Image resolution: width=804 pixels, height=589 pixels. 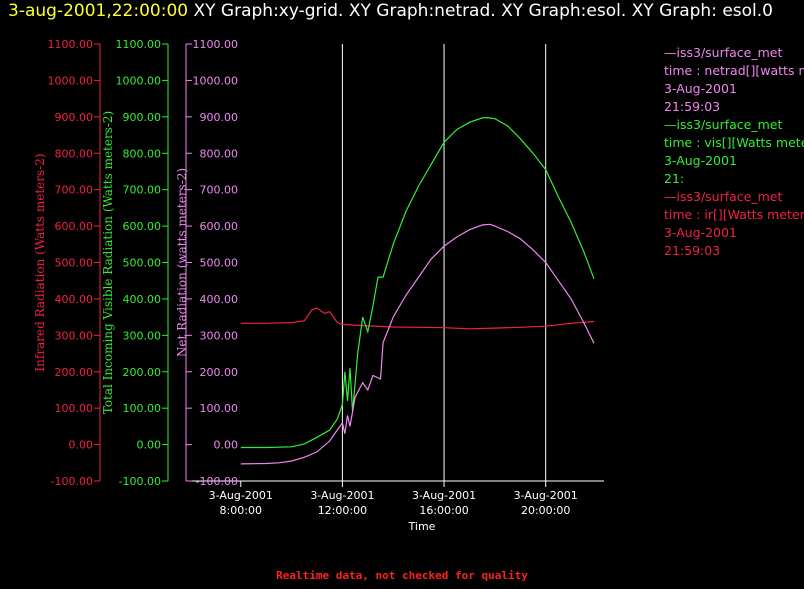 I want to click on legend-net-line-4: 21:59:03, so click(x=692, y=106).